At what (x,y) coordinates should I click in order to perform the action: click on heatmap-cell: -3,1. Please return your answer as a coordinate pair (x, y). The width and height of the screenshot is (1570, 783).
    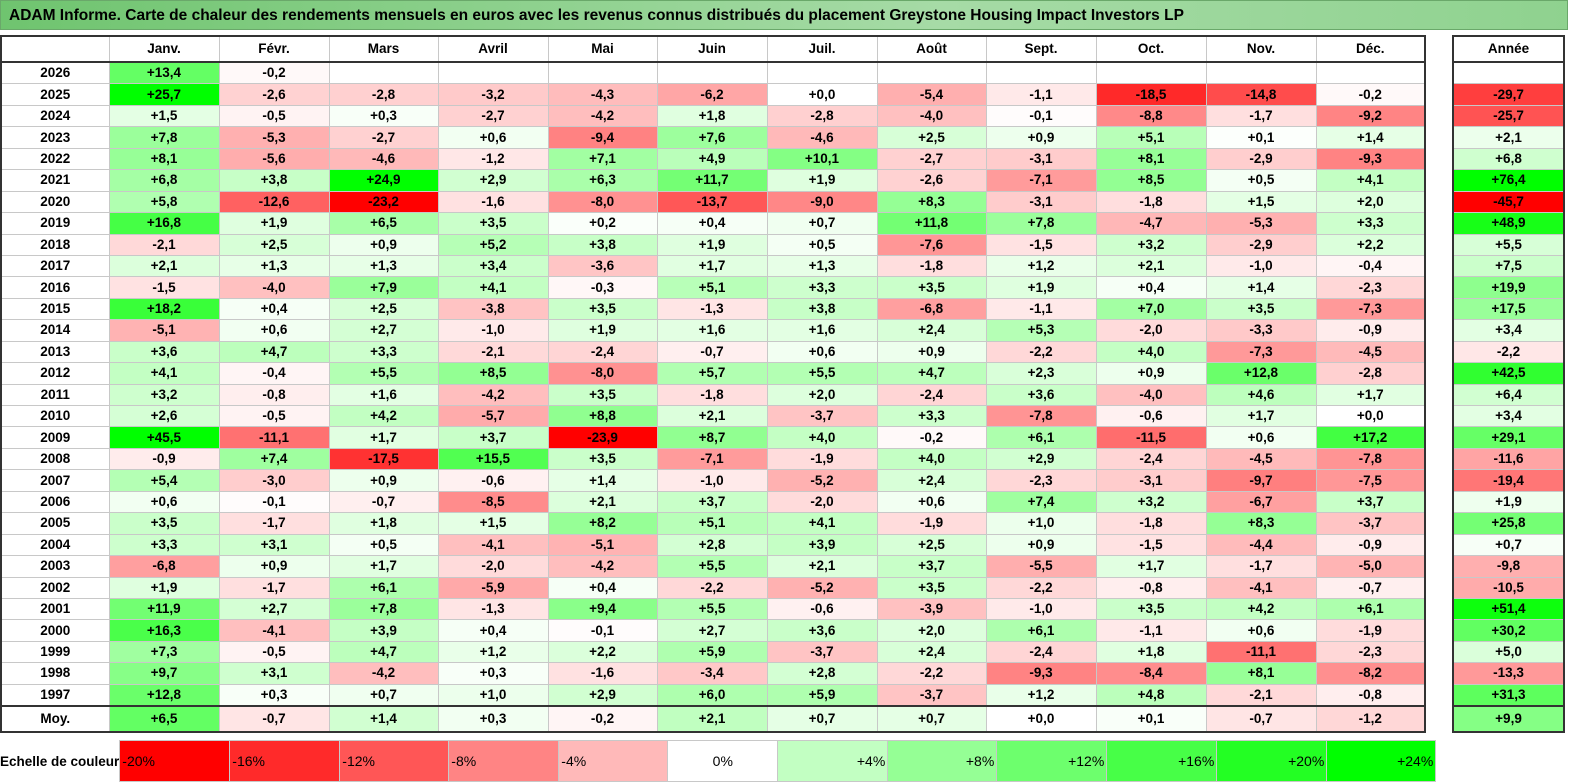
    Looking at the image, I should click on (1041, 159).